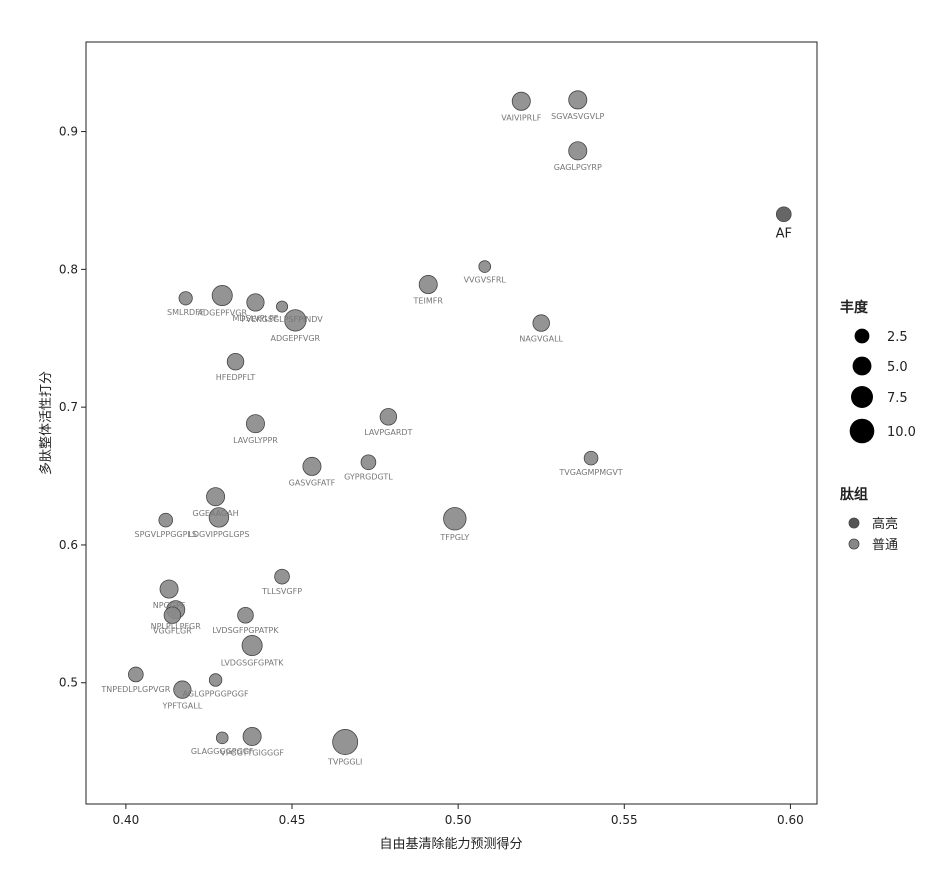 The image size is (934, 883). I want to click on point-label: ADGEPFVGR, so click(296, 338).